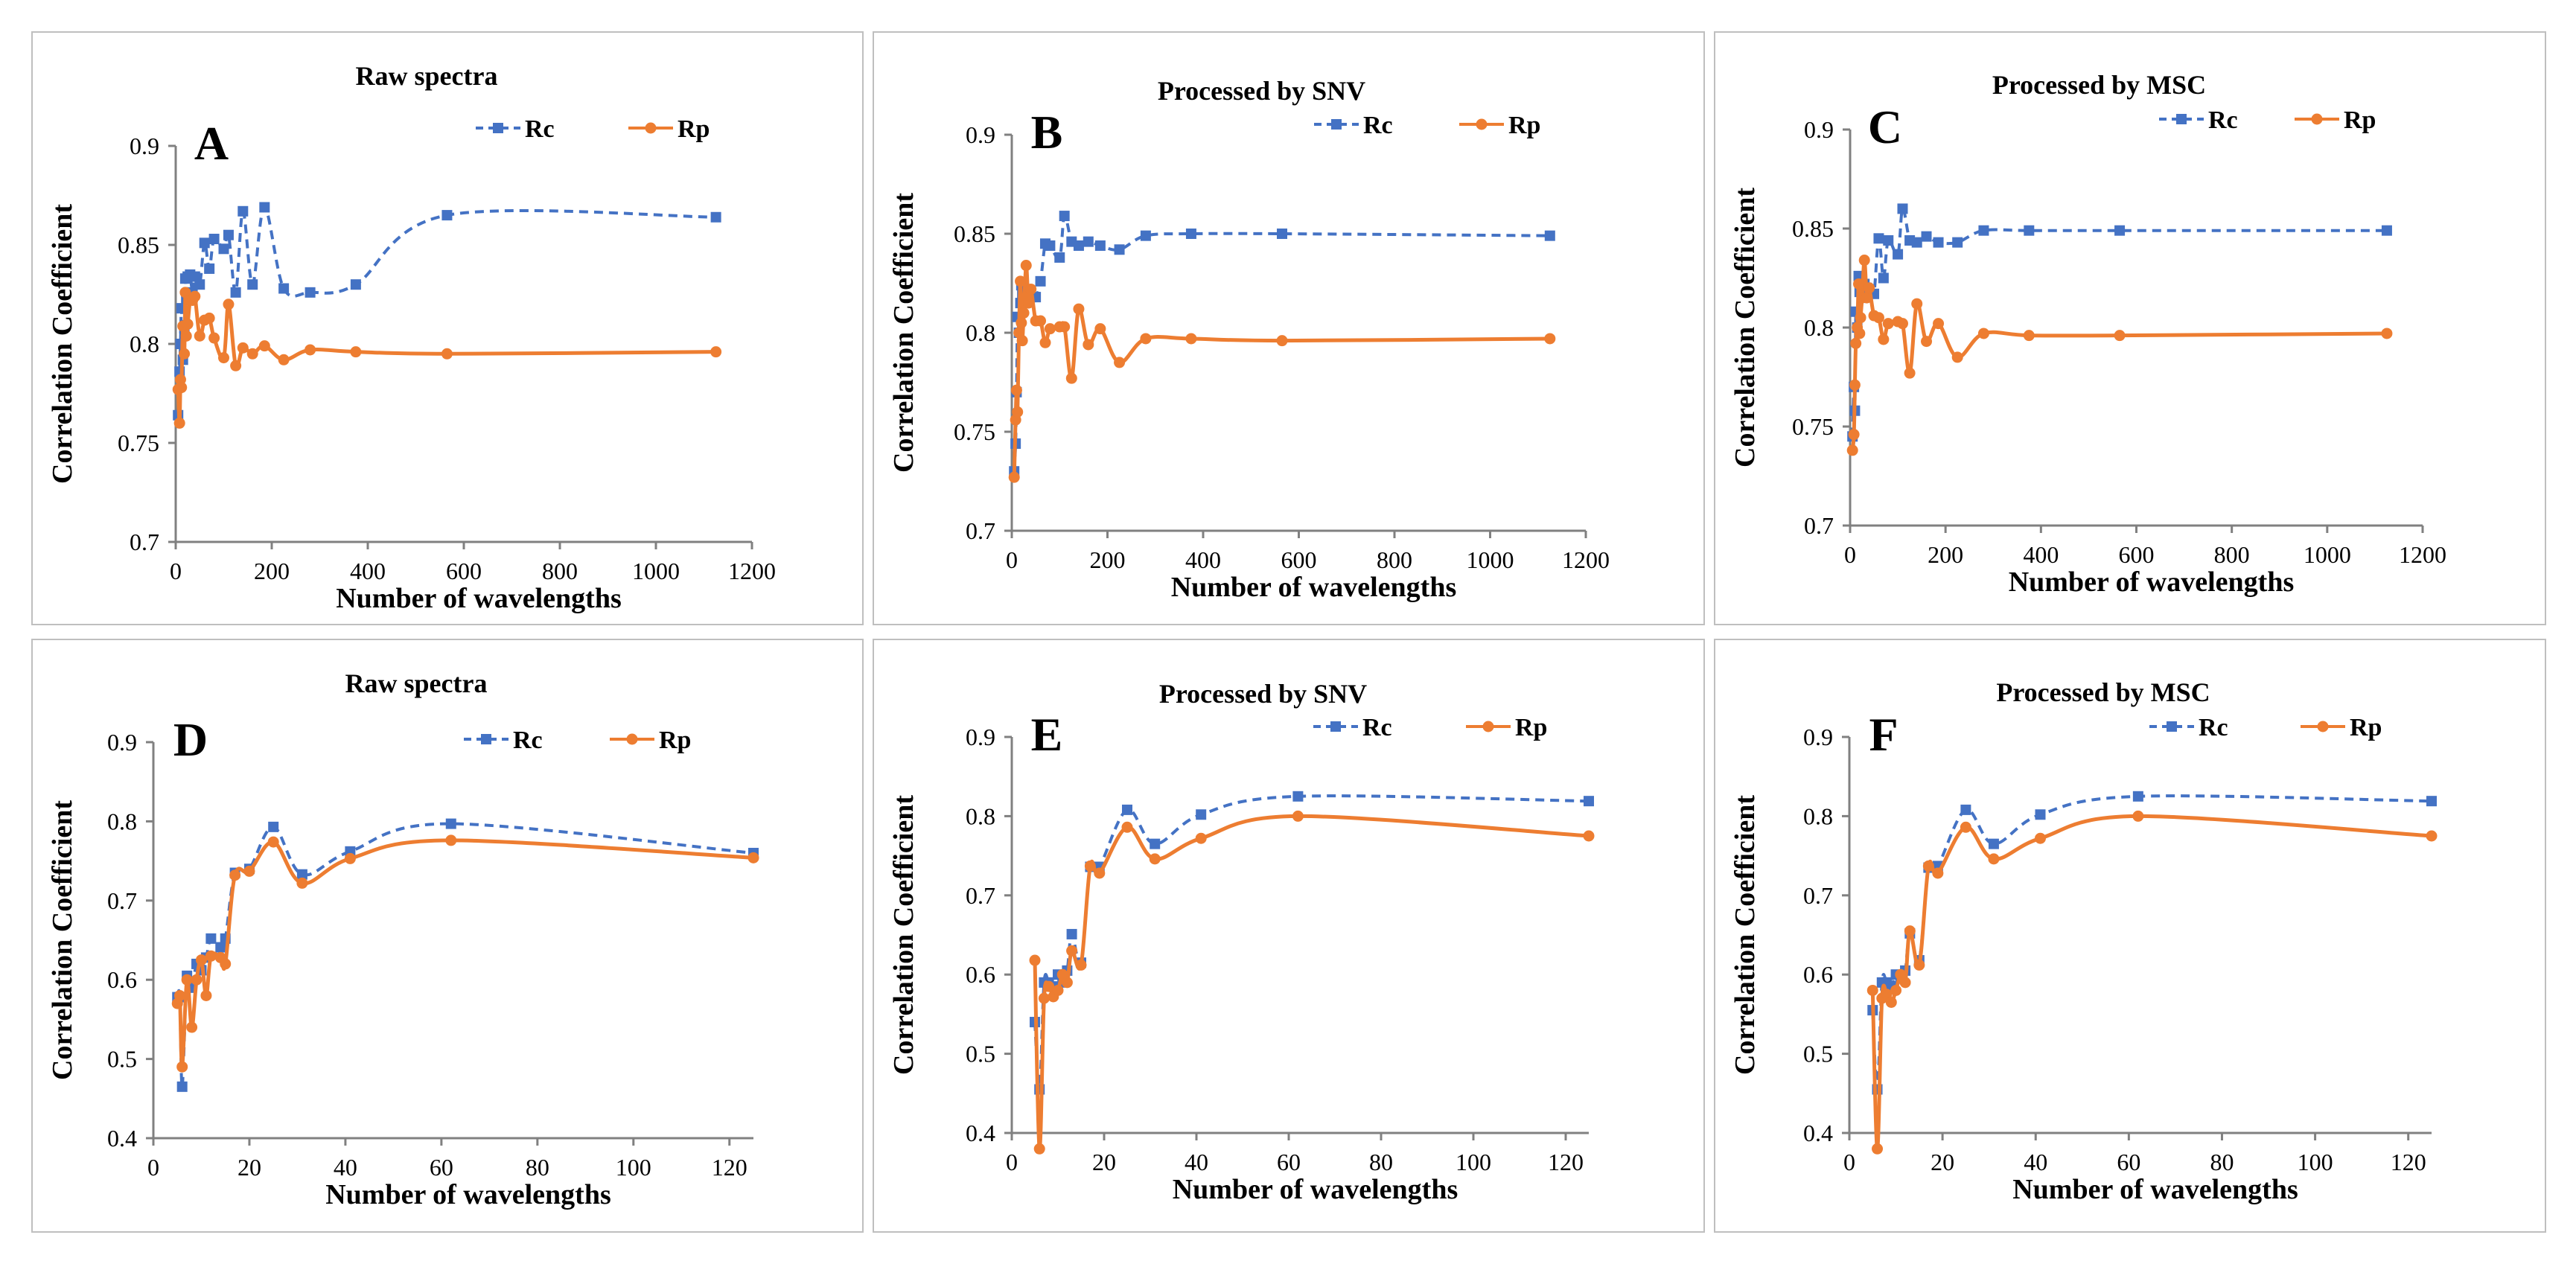  What do you see at coordinates (122, 979) in the screenshot?
I see `y-tick-label: 0.6` at bounding box center [122, 979].